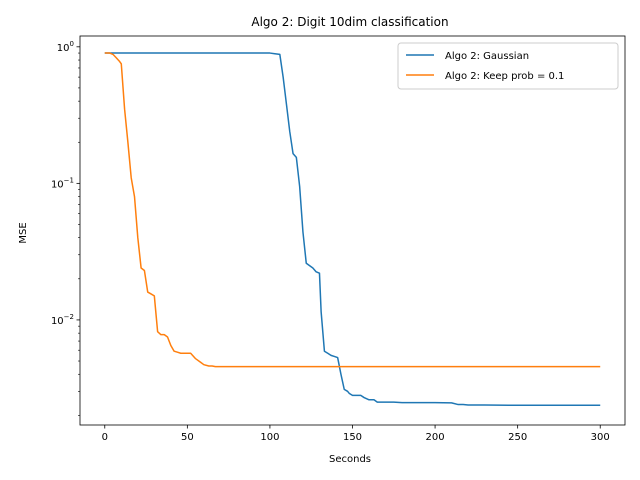 The height and width of the screenshot is (480, 640). I want to click on x-tick-label: 300, so click(600, 437).